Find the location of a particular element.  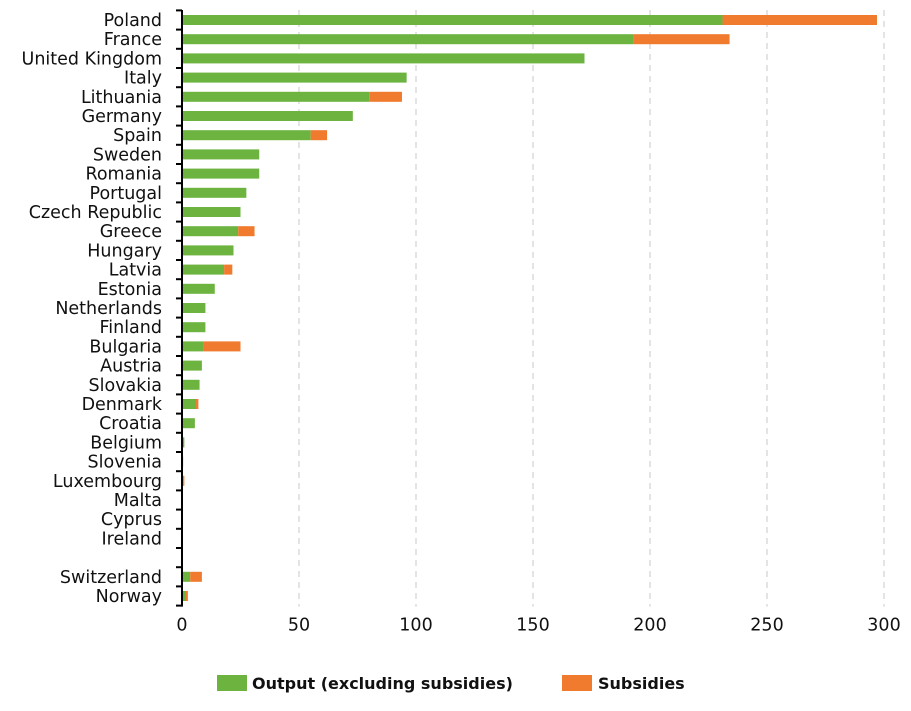

x-tick-label: 150 is located at coordinates (532, 626).